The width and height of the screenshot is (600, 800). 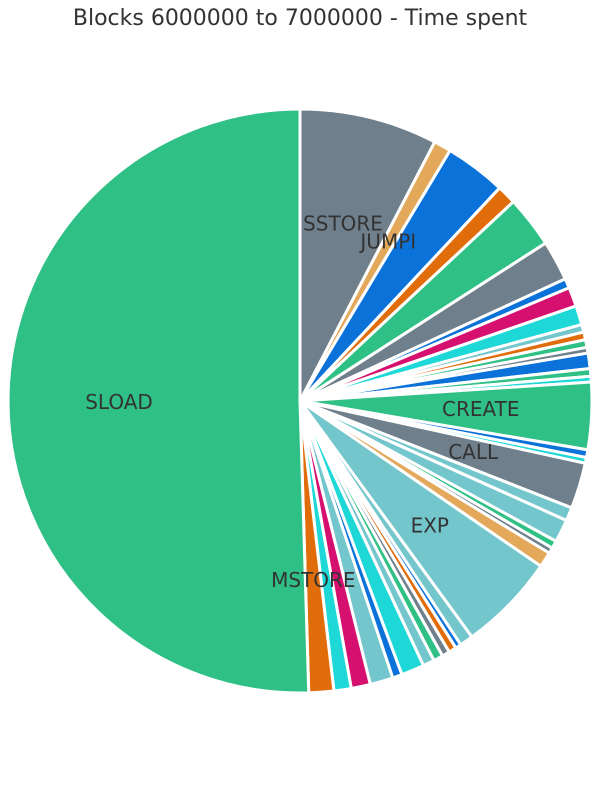 I want to click on slice-label: JUMPI, so click(x=387, y=242).